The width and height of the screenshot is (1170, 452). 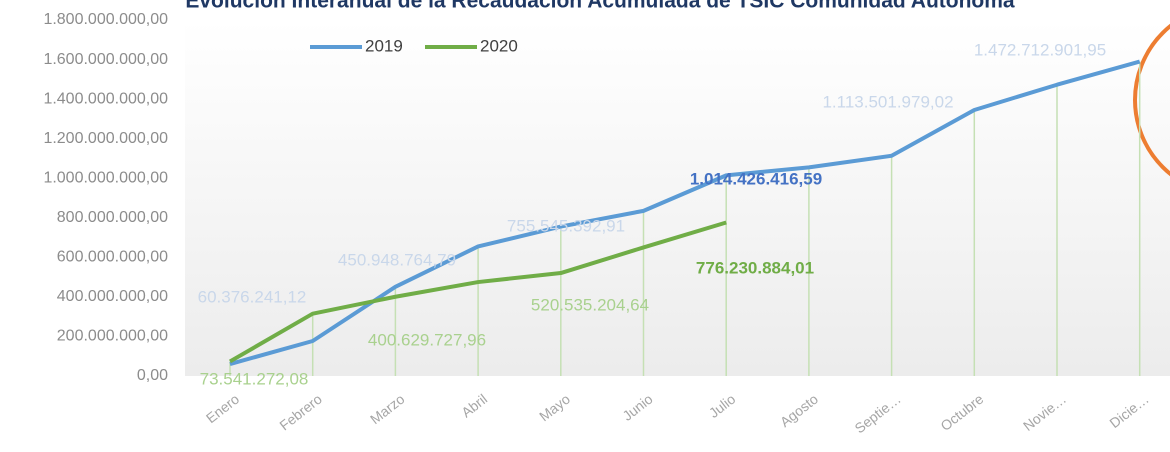 What do you see at coordinates (105, 59) in the screenshot?
I see `y-tick-label: 1.600.000.000,00` at bounding box center [105, 59].